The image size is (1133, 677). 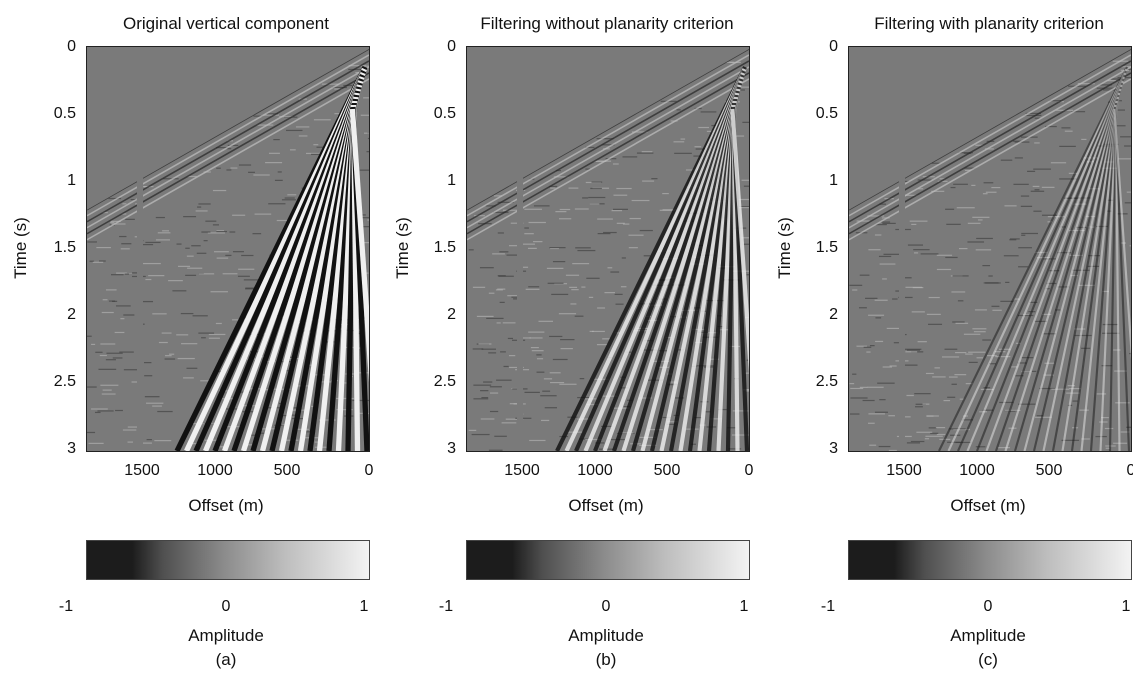 What do you see at coordinates (607, 23) in the screenshot?
I see `panel-title: Filtering without planarity criterion` at bounding box center [607, 23].